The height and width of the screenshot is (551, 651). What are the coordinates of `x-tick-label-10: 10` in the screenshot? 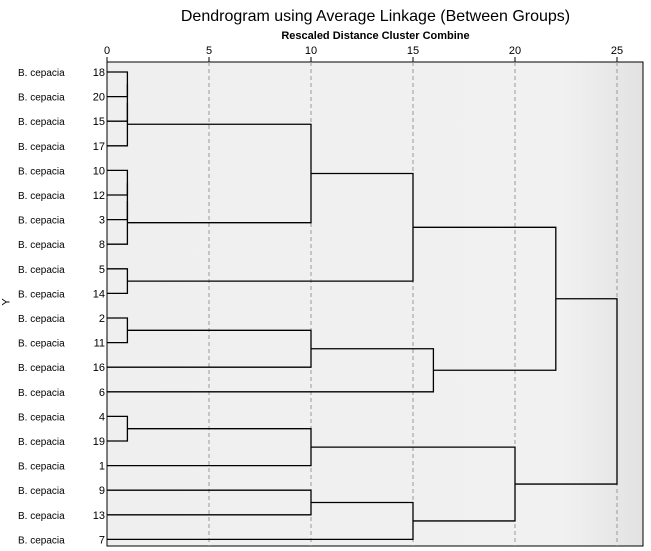 It's located at (311, 51).